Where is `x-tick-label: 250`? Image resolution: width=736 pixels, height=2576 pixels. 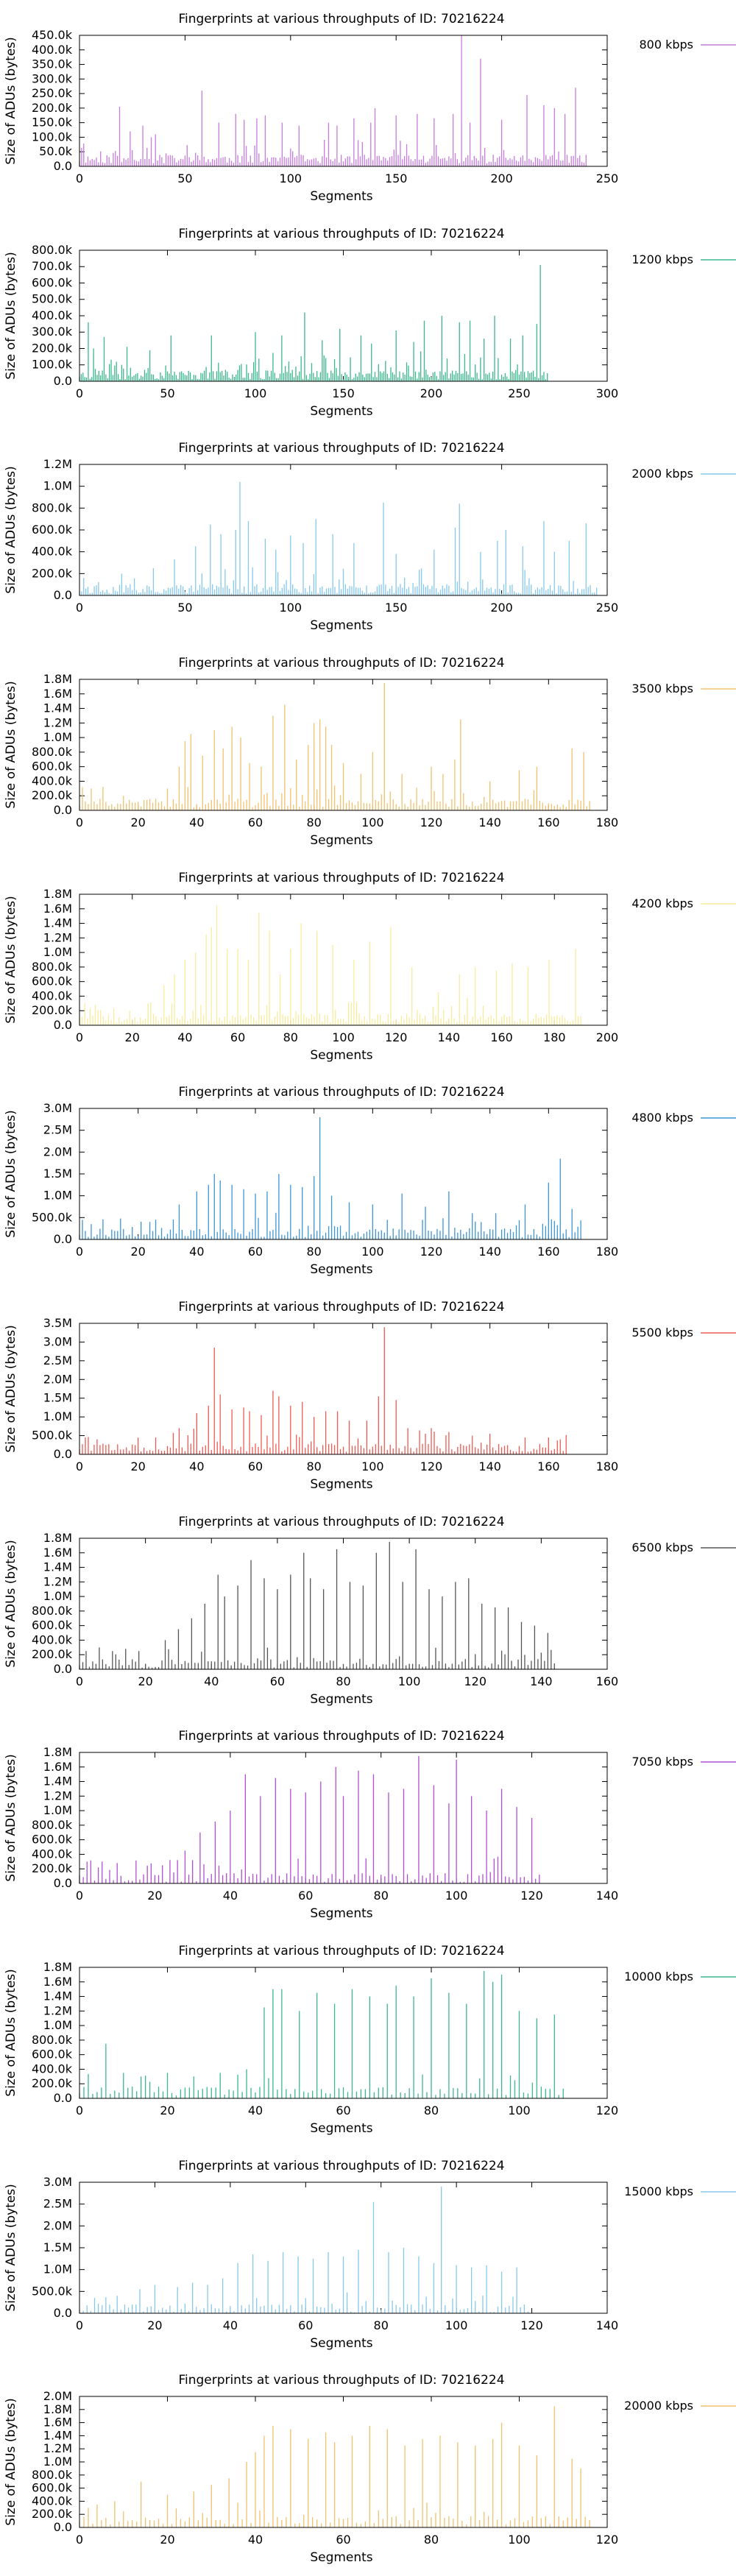 x-tick-label: 250 is located at coordinates (519, 393).